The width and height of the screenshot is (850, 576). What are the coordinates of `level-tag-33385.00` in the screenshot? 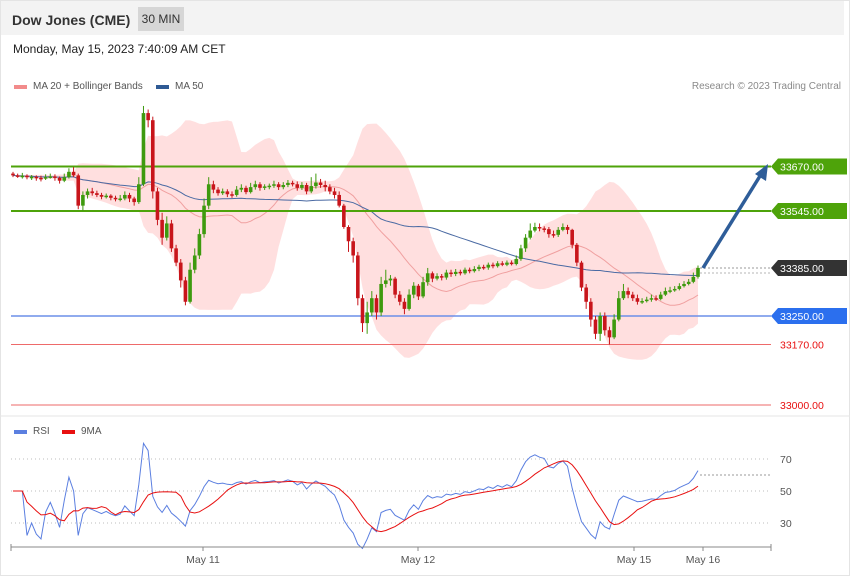 It's located at (809, 267).